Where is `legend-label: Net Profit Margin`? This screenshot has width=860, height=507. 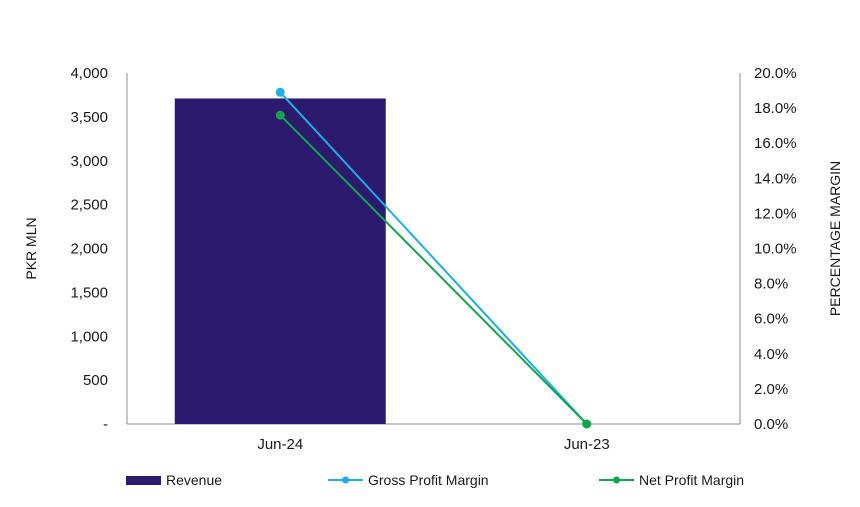 legend-label: Net Profit Margin is located at coordinates (691, 480).